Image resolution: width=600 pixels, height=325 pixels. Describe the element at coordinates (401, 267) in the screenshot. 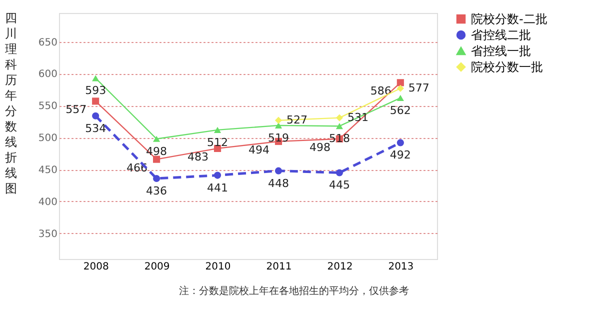

I see `x-tick-label: 2013` at that location.